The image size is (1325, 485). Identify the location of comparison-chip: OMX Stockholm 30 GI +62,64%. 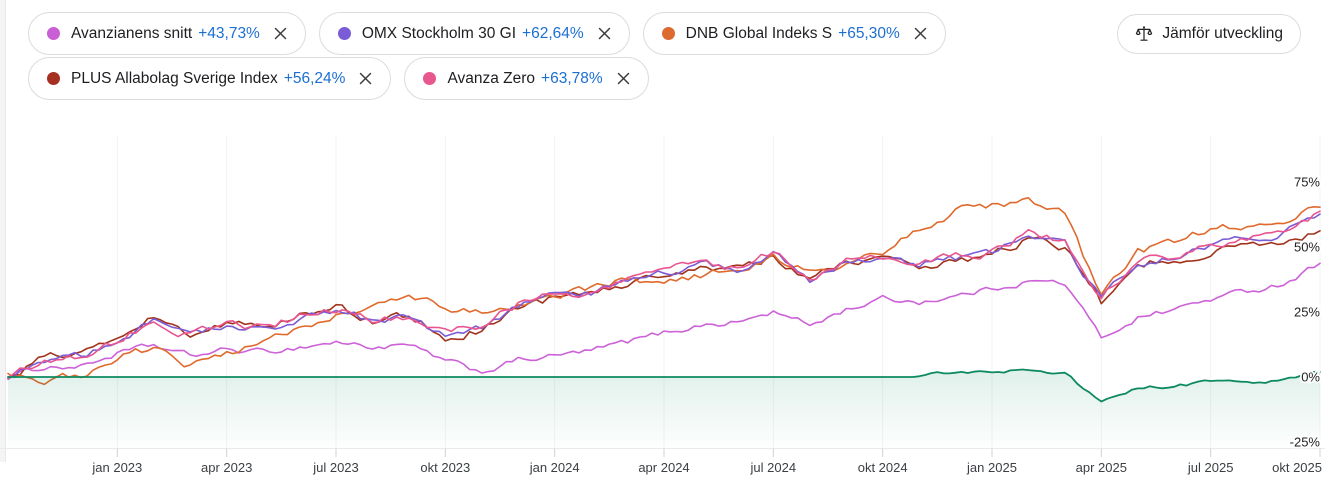
(474, 33).